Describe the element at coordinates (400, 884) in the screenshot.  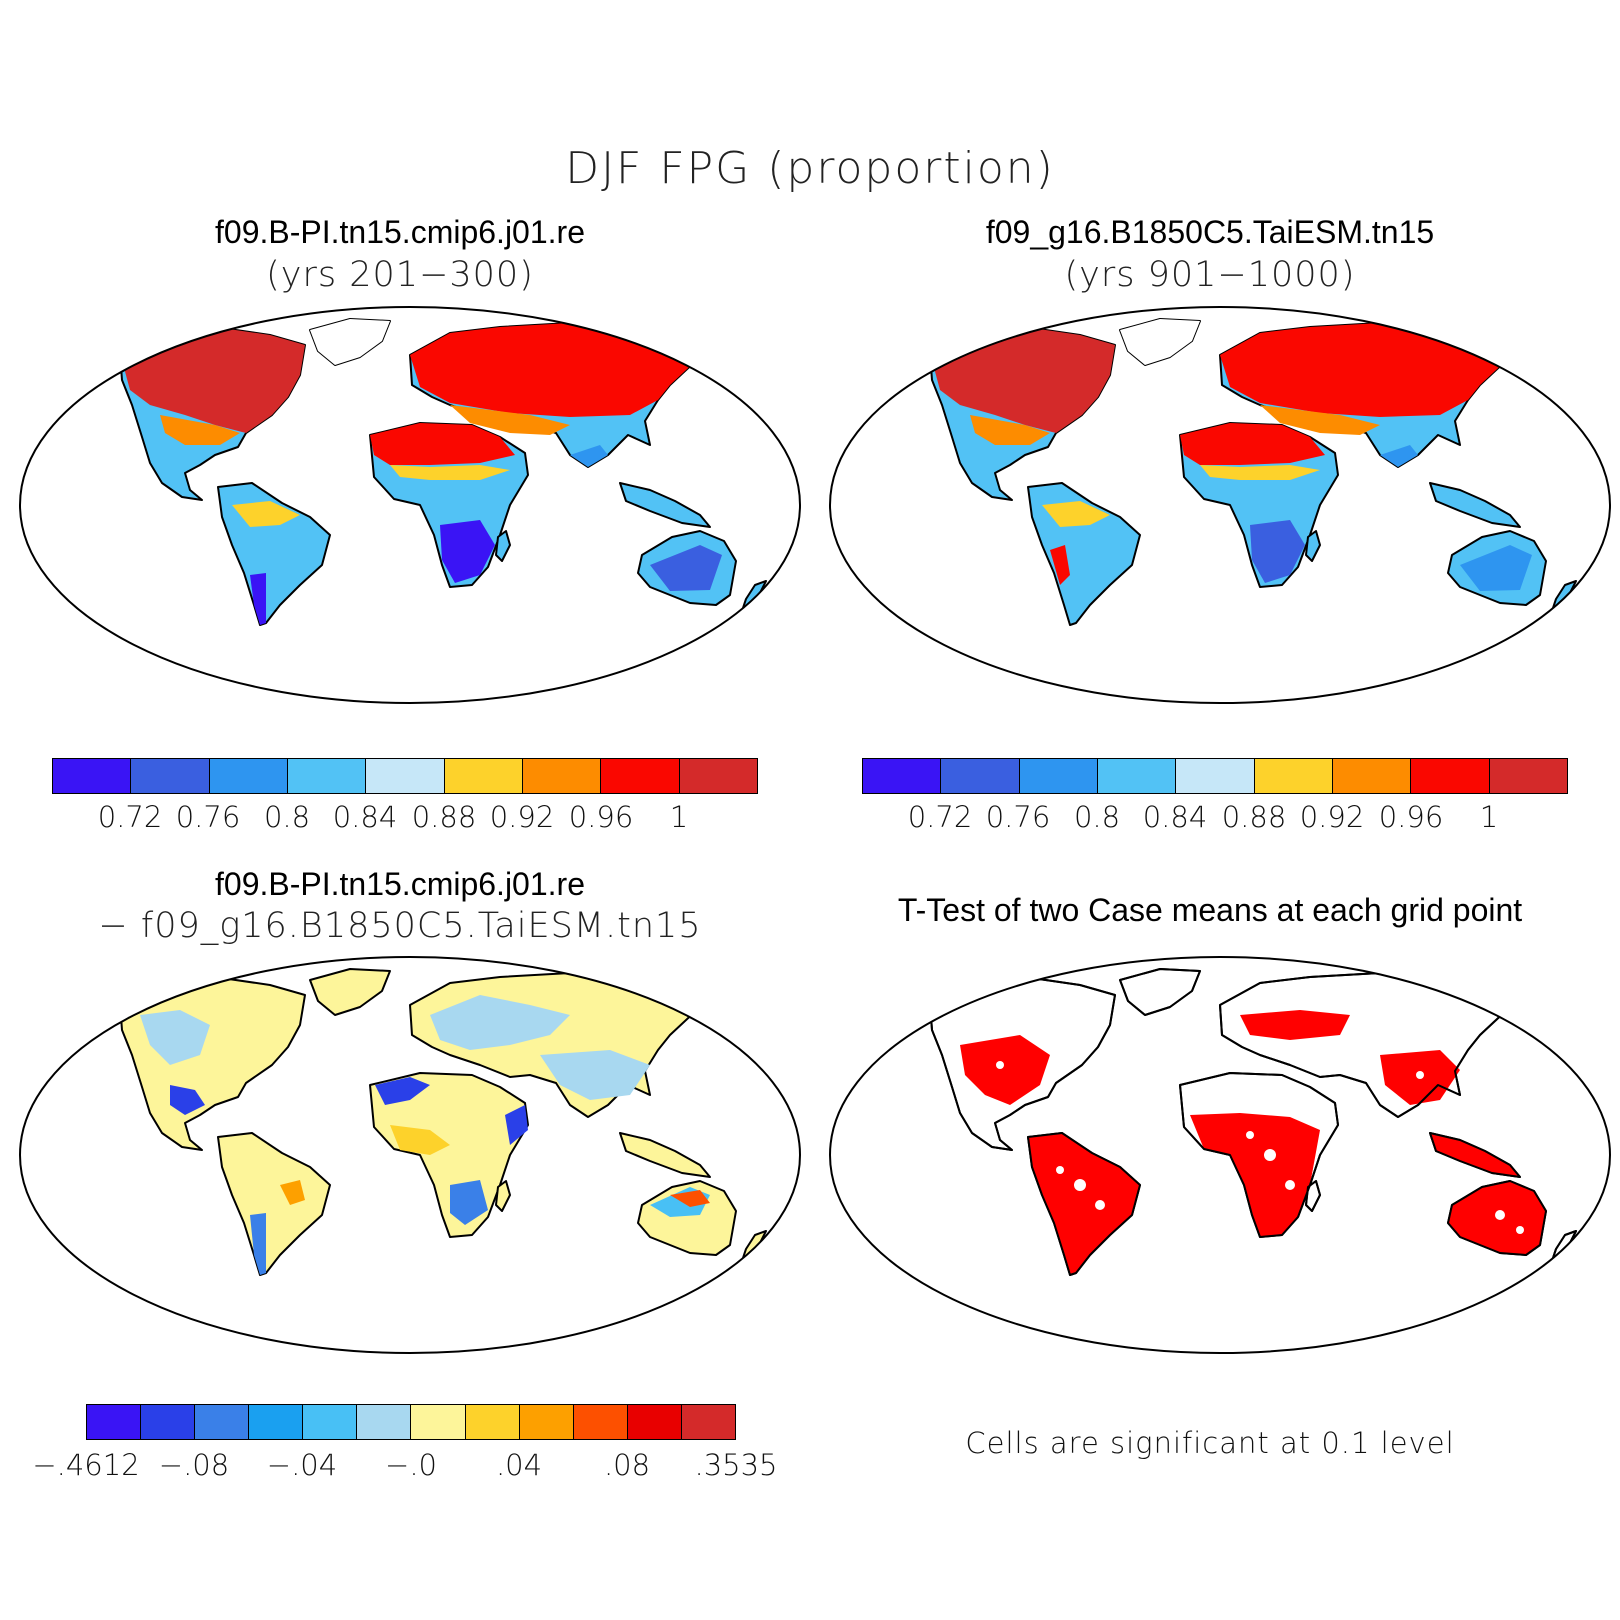
I see `panel3-case-title: f09.B-PI.tn15.cmip6.j01.re` at that location.